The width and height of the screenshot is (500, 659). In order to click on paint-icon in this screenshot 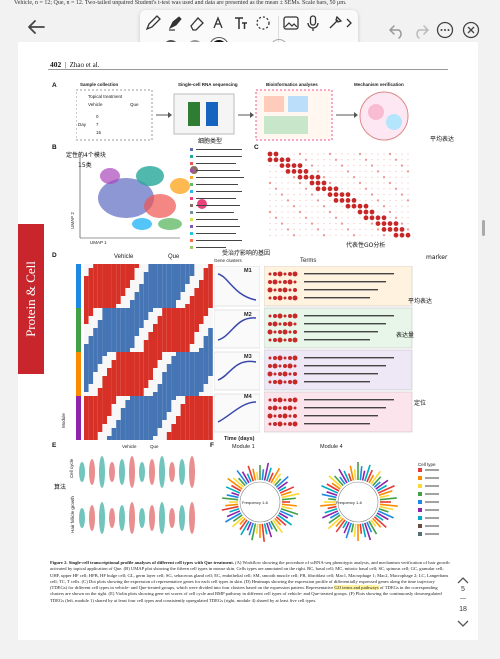, I will do `click(335, 23)`.